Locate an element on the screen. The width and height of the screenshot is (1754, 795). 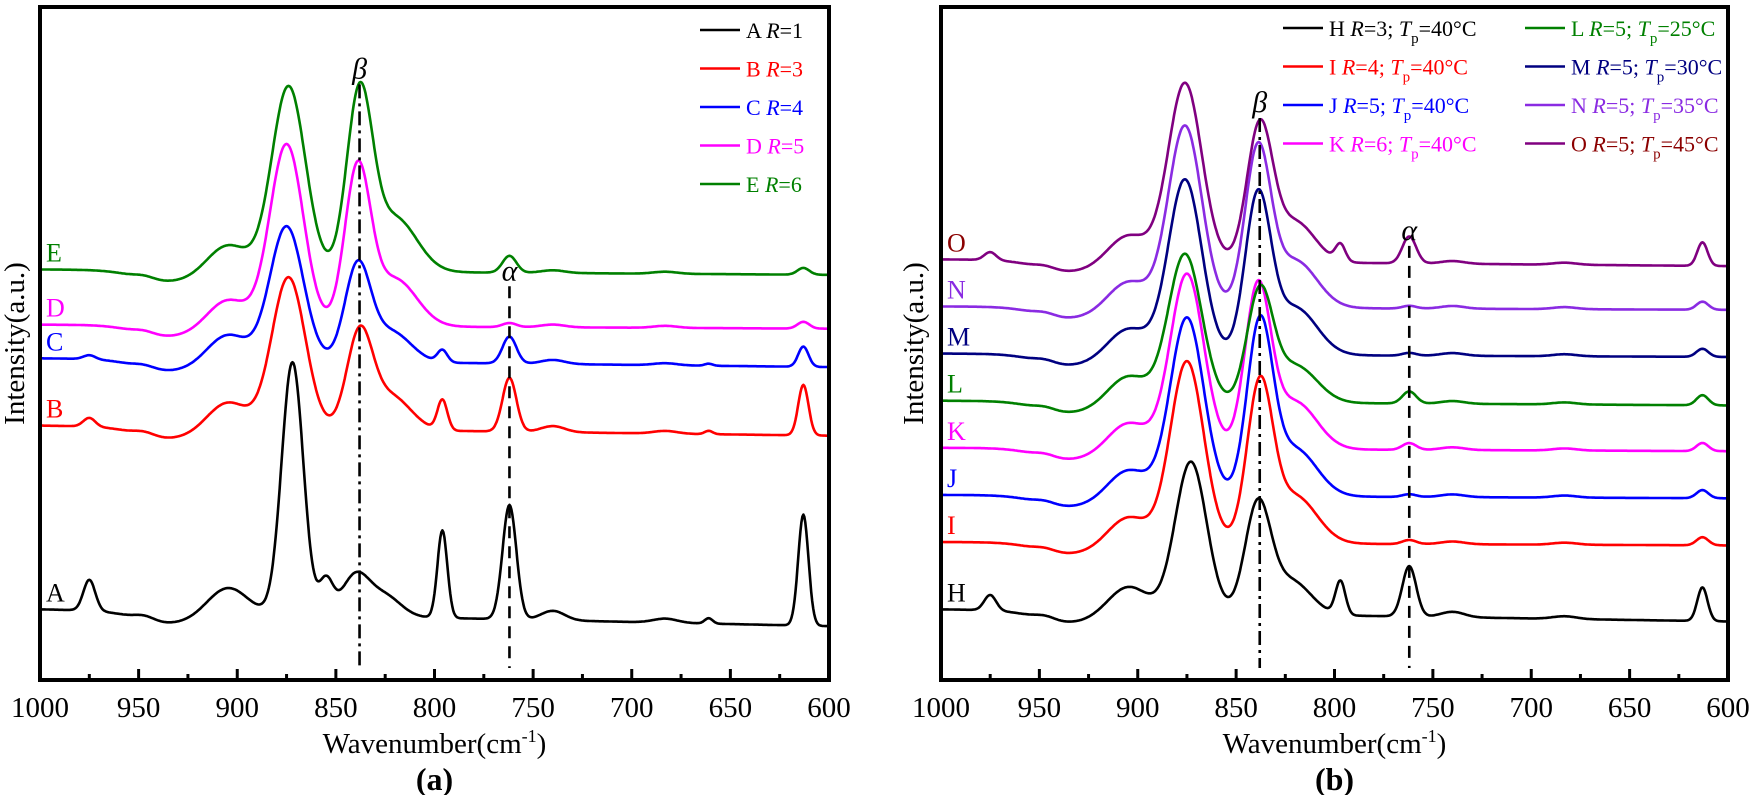
curve-label-N: N is located at coordinates (956, 289).